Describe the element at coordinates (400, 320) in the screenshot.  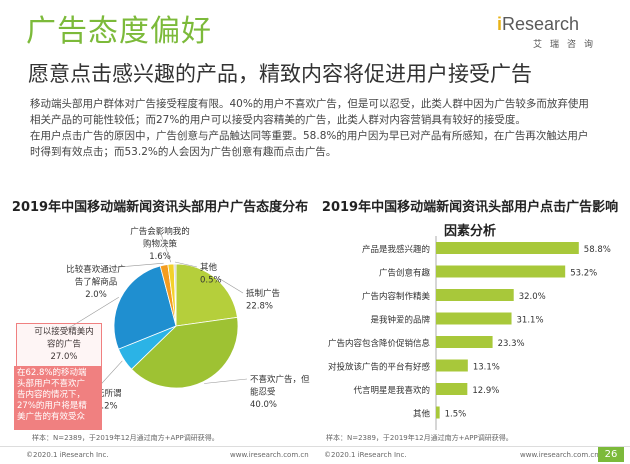
I see `bar-category-label: 是我钟爱的品牌` at that location.